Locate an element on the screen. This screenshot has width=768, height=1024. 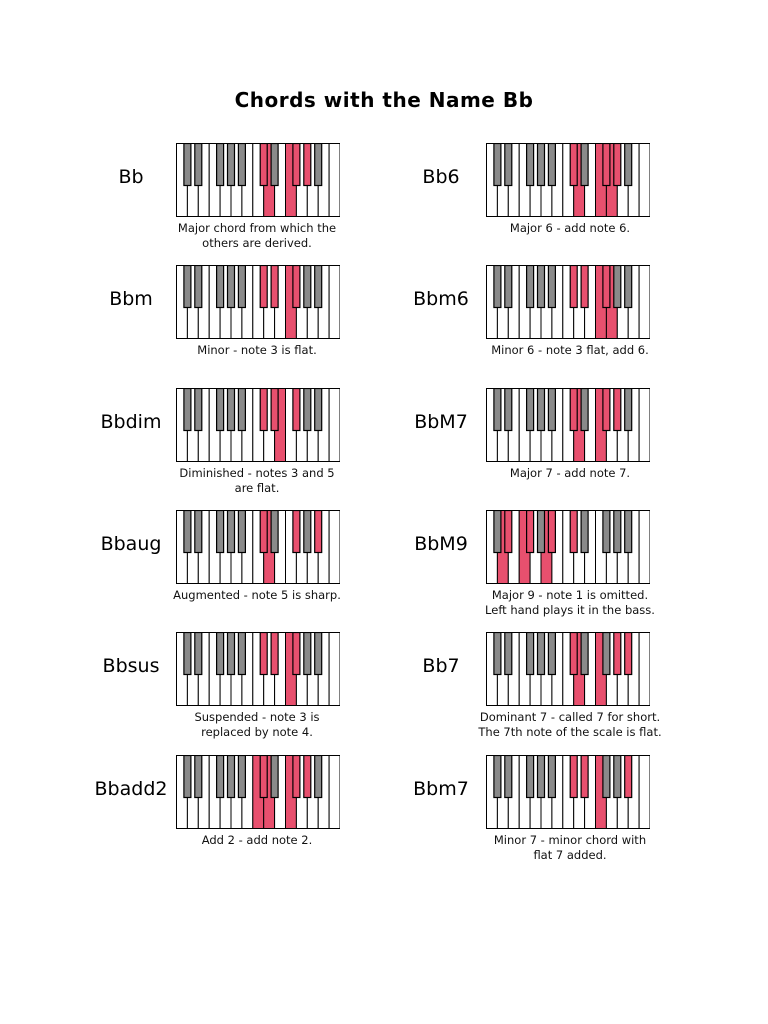
description-line: Diminished - notes 3 and 5 is located at coordinates (257, 473).